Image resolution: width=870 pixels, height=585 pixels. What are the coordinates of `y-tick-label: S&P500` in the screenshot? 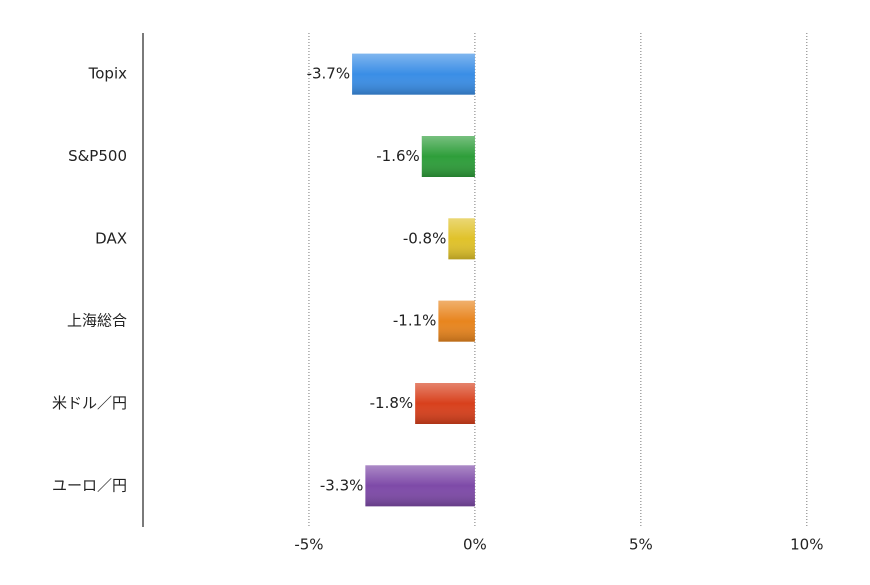 It's located at (97, 156).